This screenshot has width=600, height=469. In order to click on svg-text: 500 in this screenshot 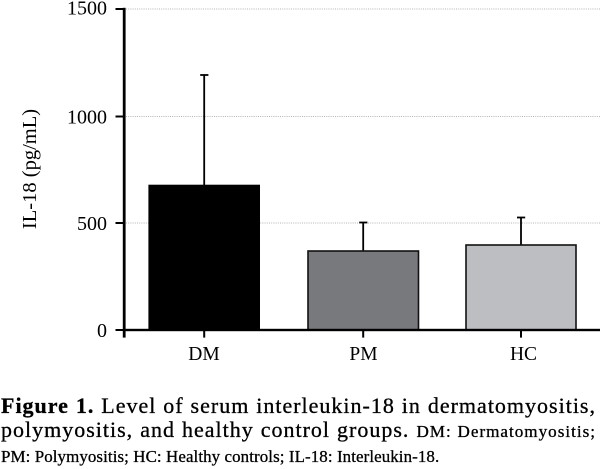, I will do `click(92, 224)`.